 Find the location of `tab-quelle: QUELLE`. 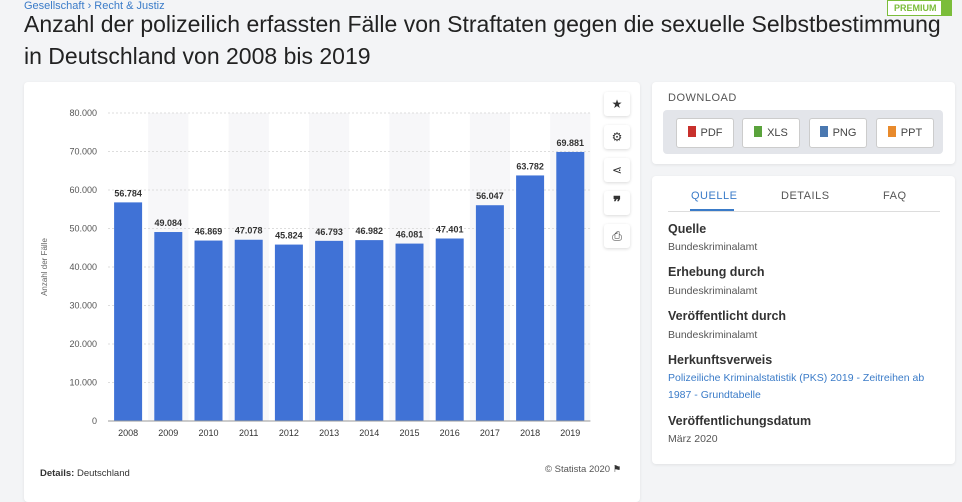

tab-quelle: QUELLE is located at coordinates (714, 196).